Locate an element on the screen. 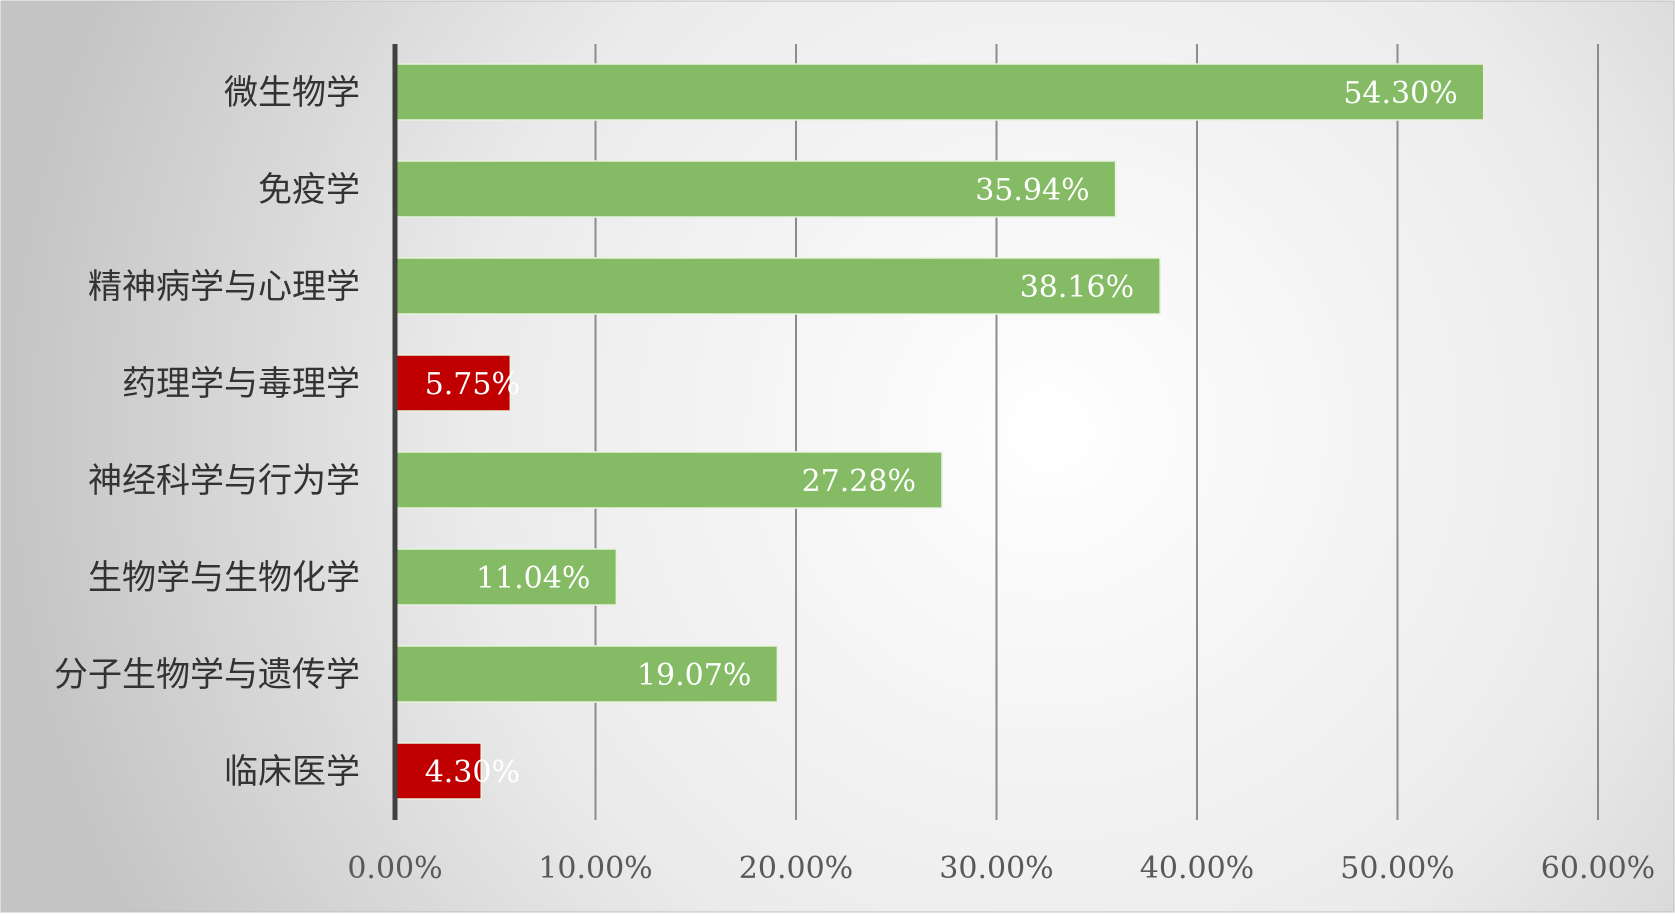  category-label: 神经科学与行为学 is located at coordinates (224, 481).